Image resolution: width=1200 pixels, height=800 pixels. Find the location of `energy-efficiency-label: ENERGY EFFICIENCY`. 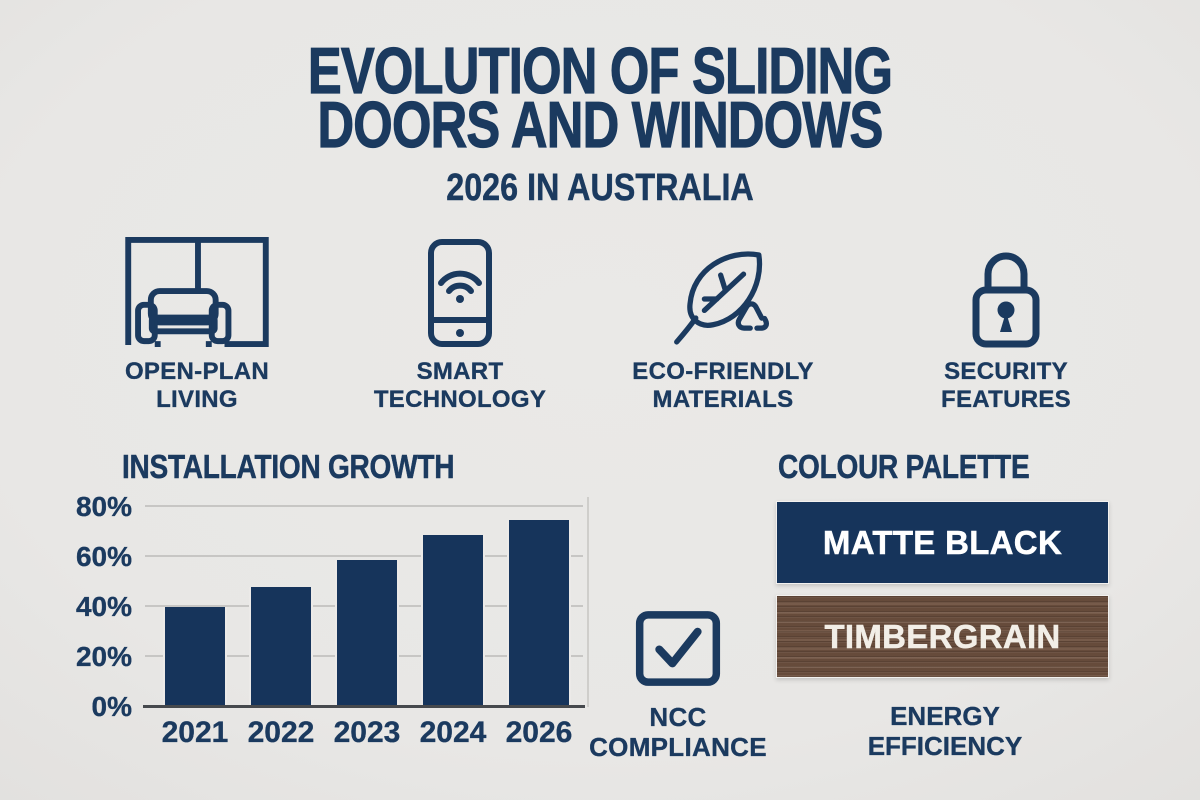

energy-efficiency-label: ENERGY EFFICIENCY is located at coordinates (945, 731).